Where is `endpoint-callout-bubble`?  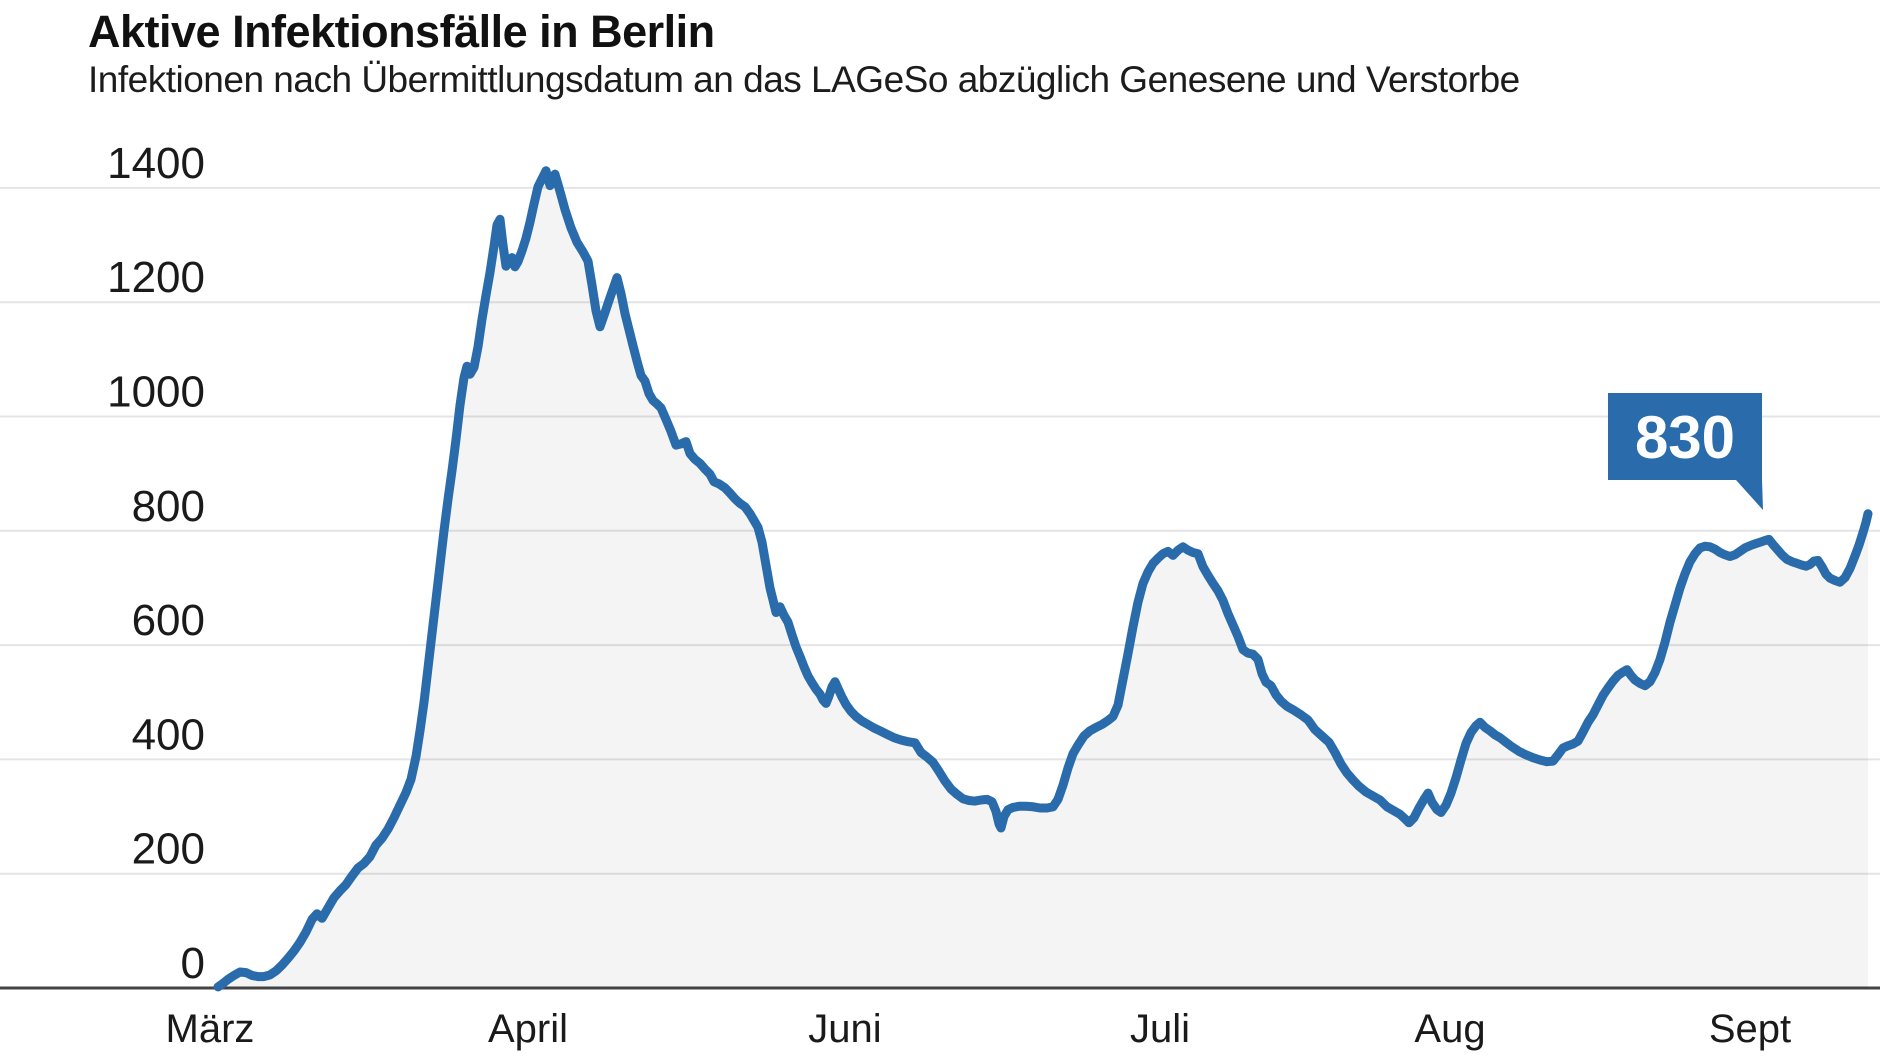 endpoint-callout-bubble is located at coordinates (1685, 451).